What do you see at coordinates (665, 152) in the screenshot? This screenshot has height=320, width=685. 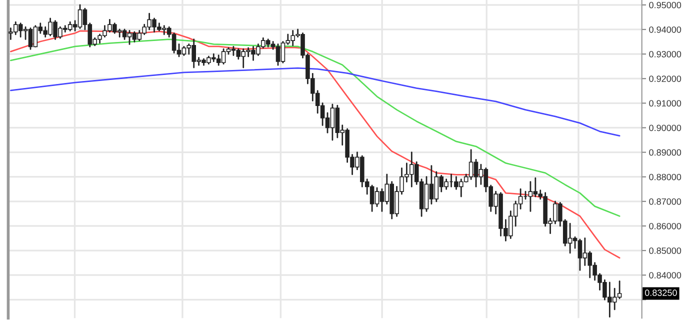 I see `y-tick-label: 0.89000` at bounding box center [665, 152].